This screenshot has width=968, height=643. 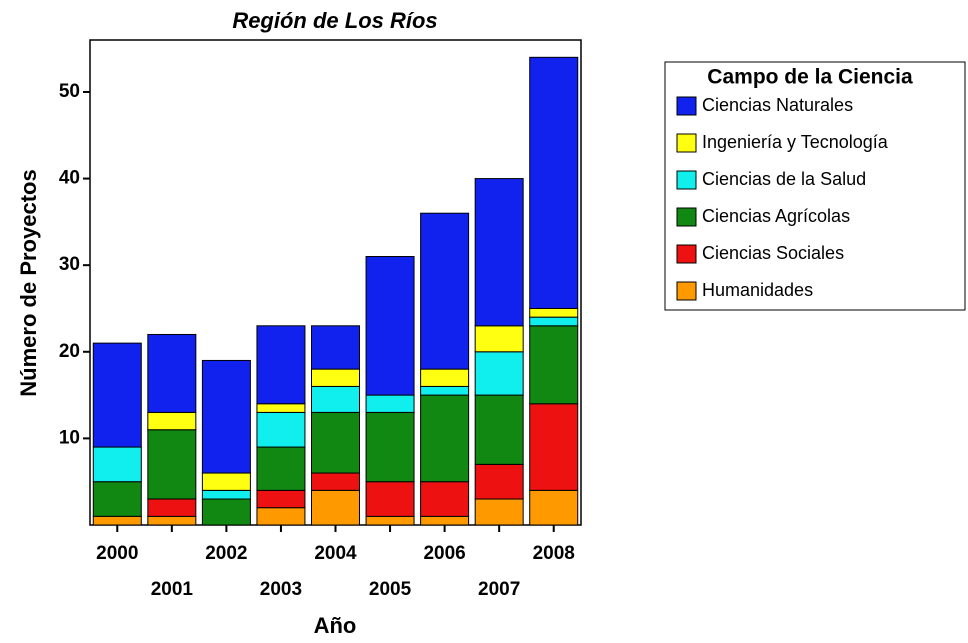 What do you see at coordinates (554, 553) in the screenshot?
I see `x-tick-label: 2008` at bounding box center [554, 553].